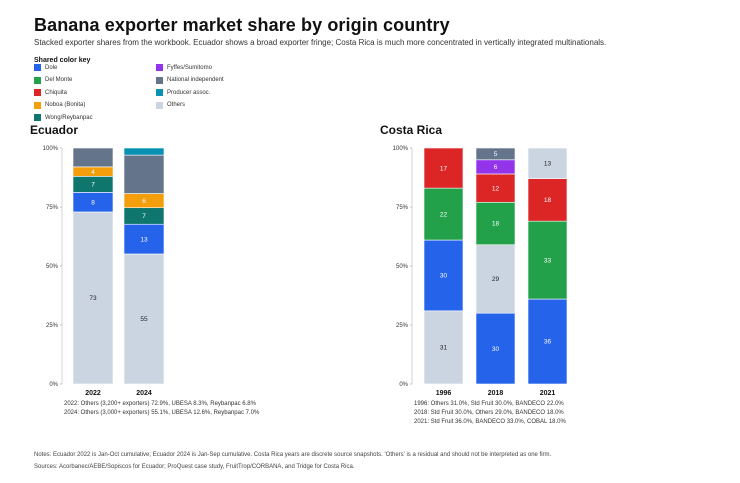 The height and width of the screenshot is (483, 740). What do you see at coordinates (444, 393) in the screenshot?
I see `costa-rica-category-label-1996: 1996` at bounding box center [444, 393].